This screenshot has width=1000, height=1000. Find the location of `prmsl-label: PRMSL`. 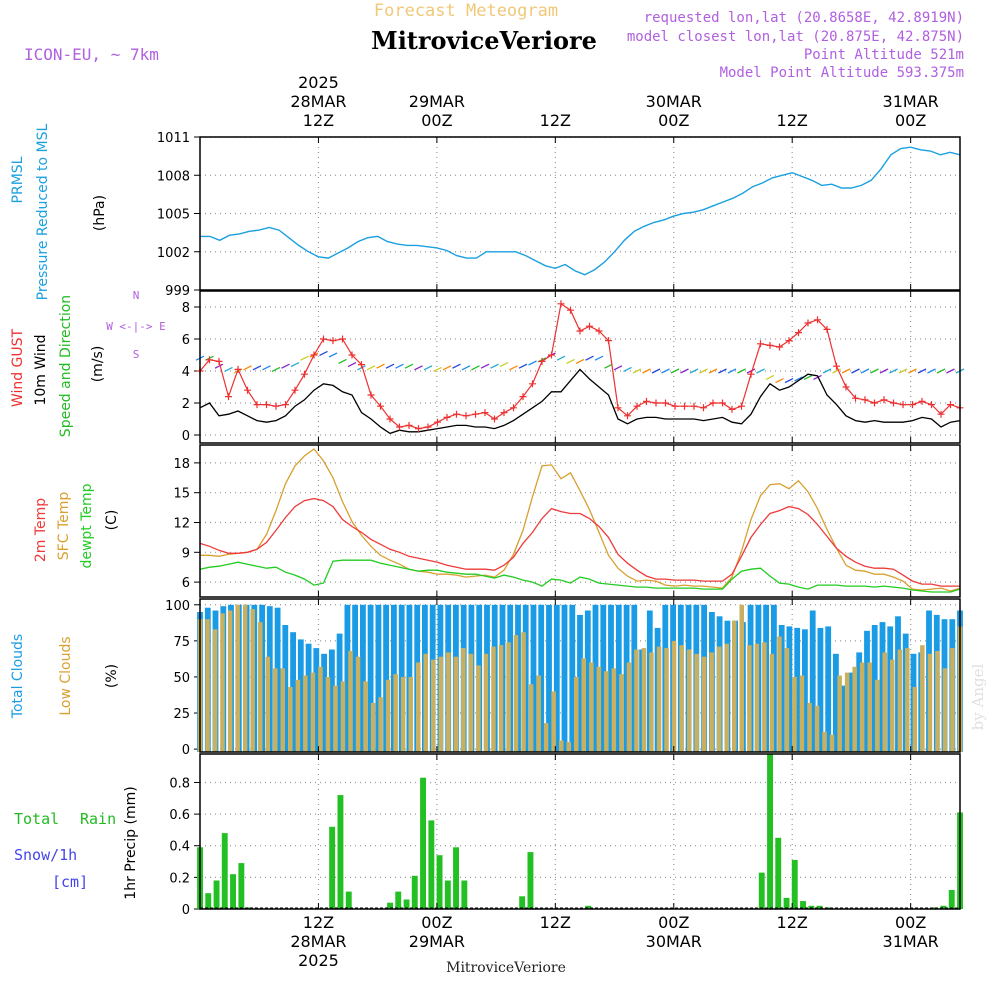

prmsl-label: PRMSL is located at coordinates (18, 179).